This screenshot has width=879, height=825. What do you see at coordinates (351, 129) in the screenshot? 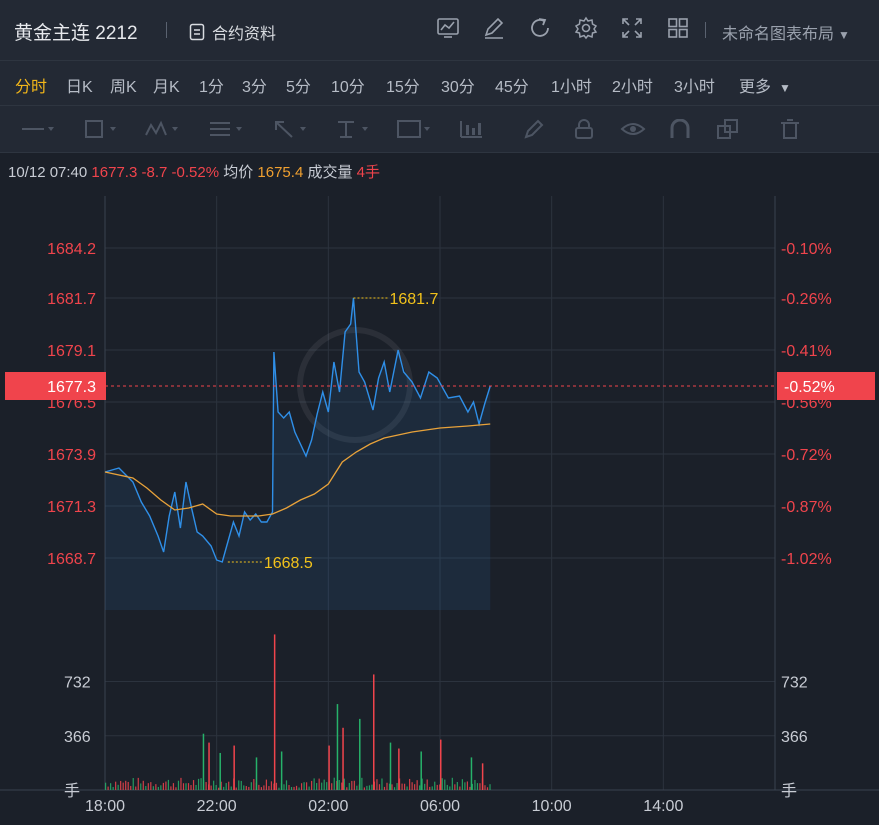
I see `measure-tool-icon` at bounding box center [351, 129].